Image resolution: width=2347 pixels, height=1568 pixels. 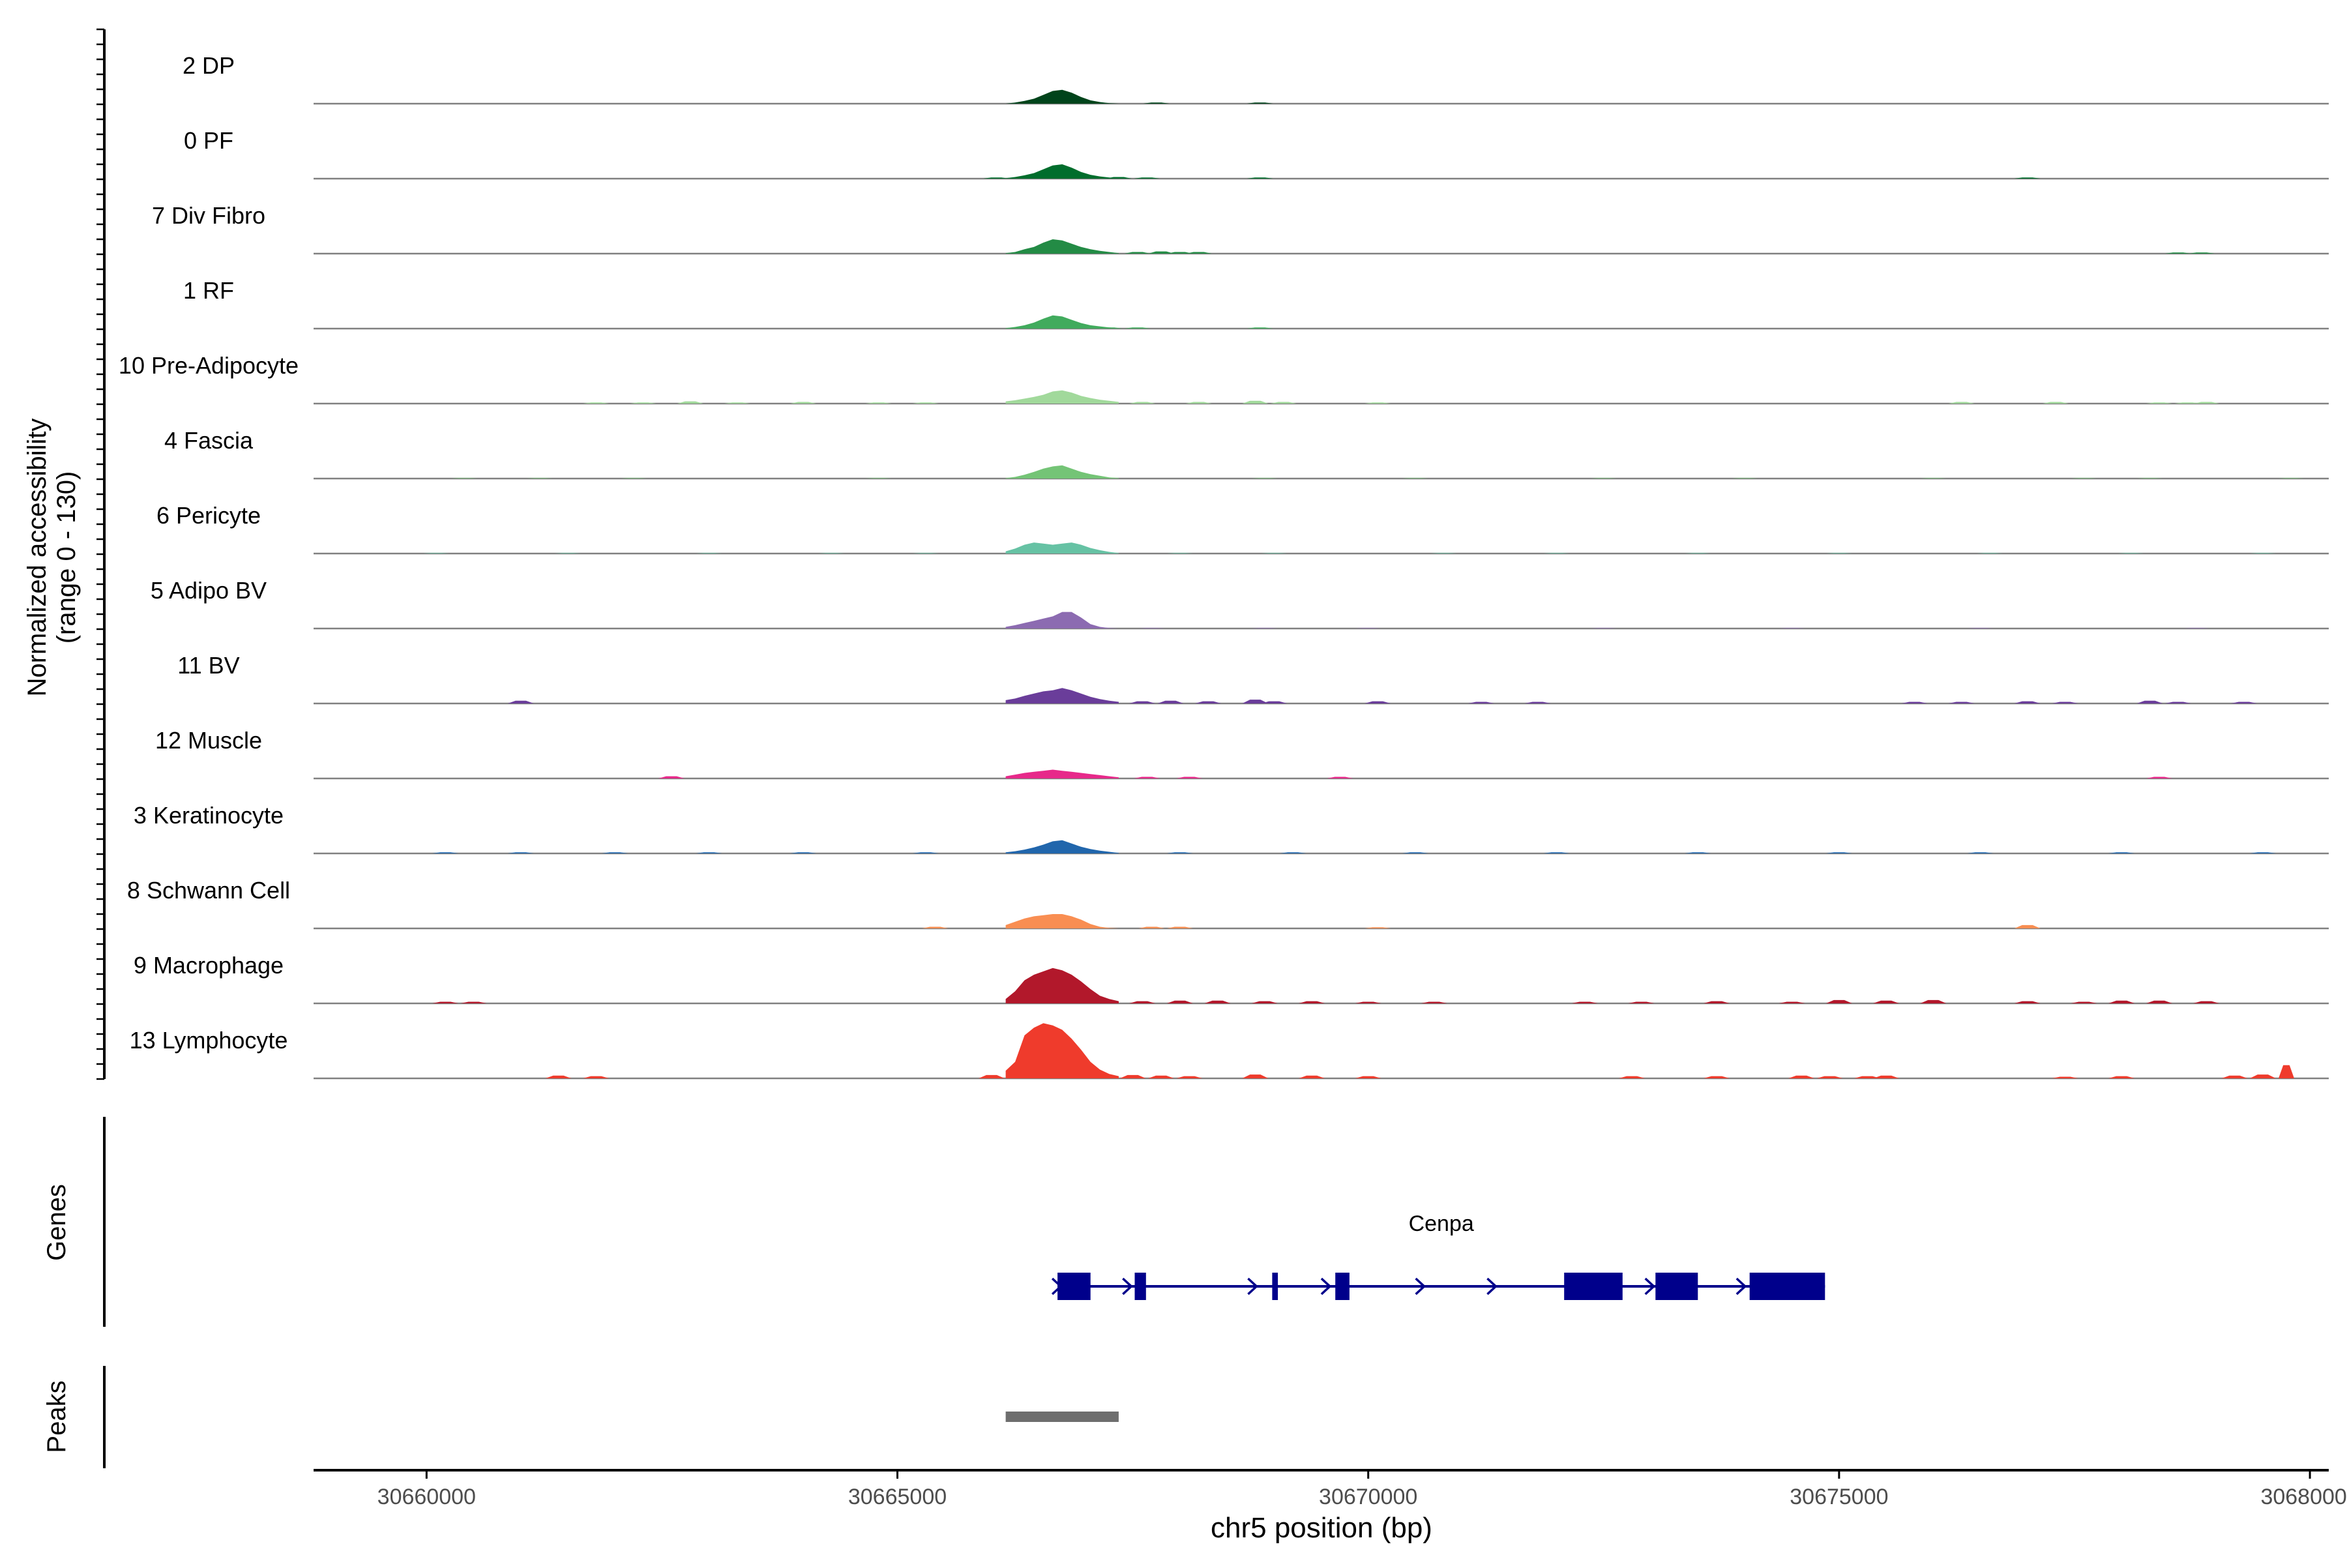 I want to click on track-14: 13 Lymphocyte, so click(x=1229, y=1052).